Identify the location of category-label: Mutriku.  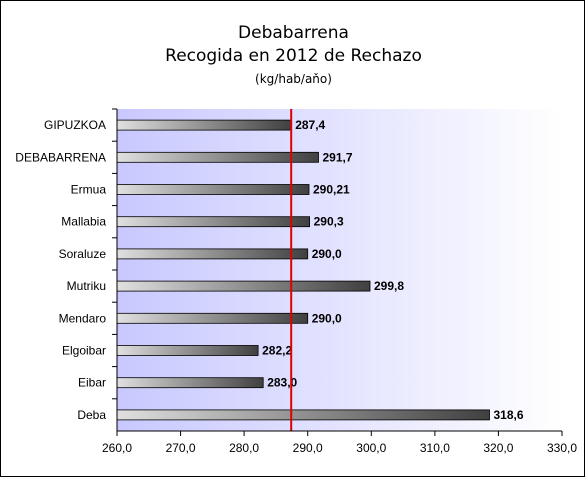
(86, 286).